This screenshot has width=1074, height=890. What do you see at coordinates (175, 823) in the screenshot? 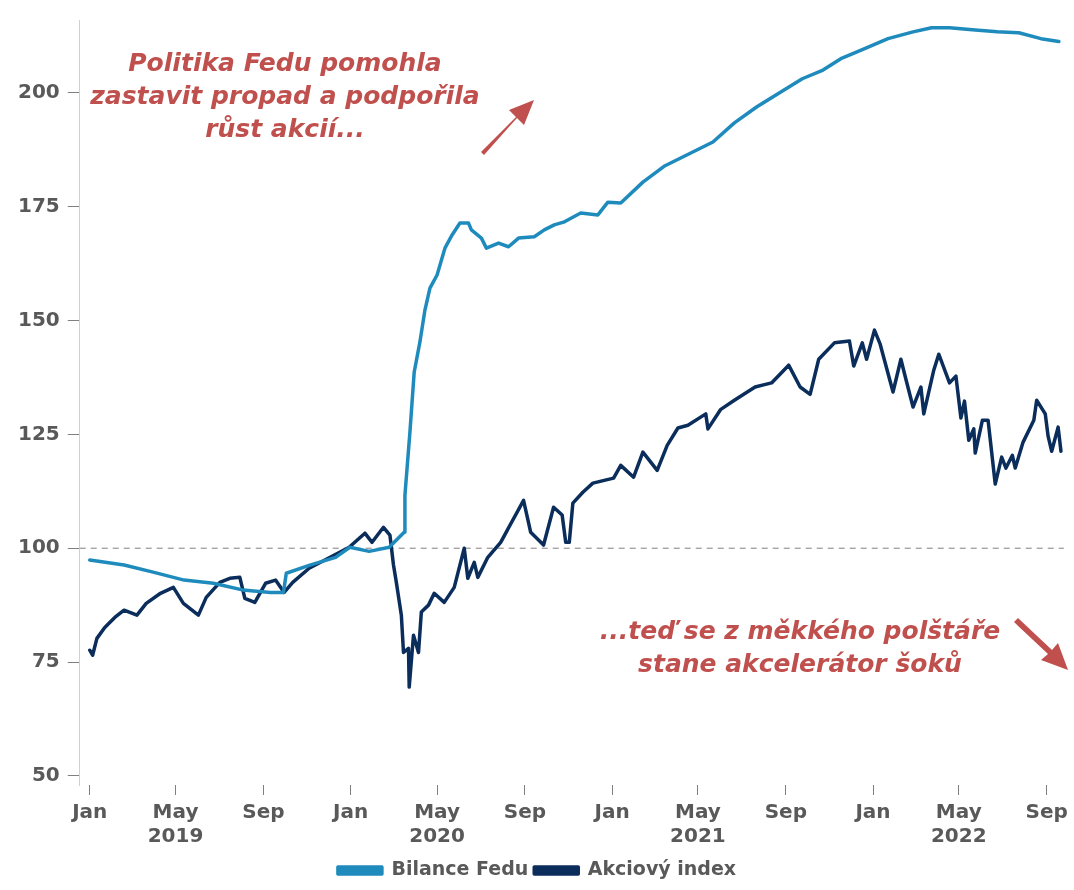
I see `x-tick-label: May 2019` at bounding box center [175, 823].